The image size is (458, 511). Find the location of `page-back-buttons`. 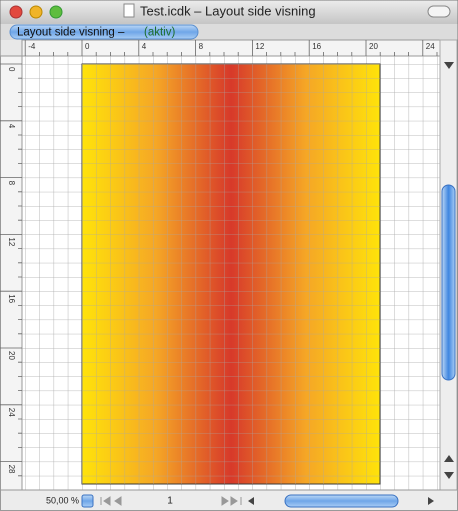

page-back-buttons is located at coordinates (111, 501).